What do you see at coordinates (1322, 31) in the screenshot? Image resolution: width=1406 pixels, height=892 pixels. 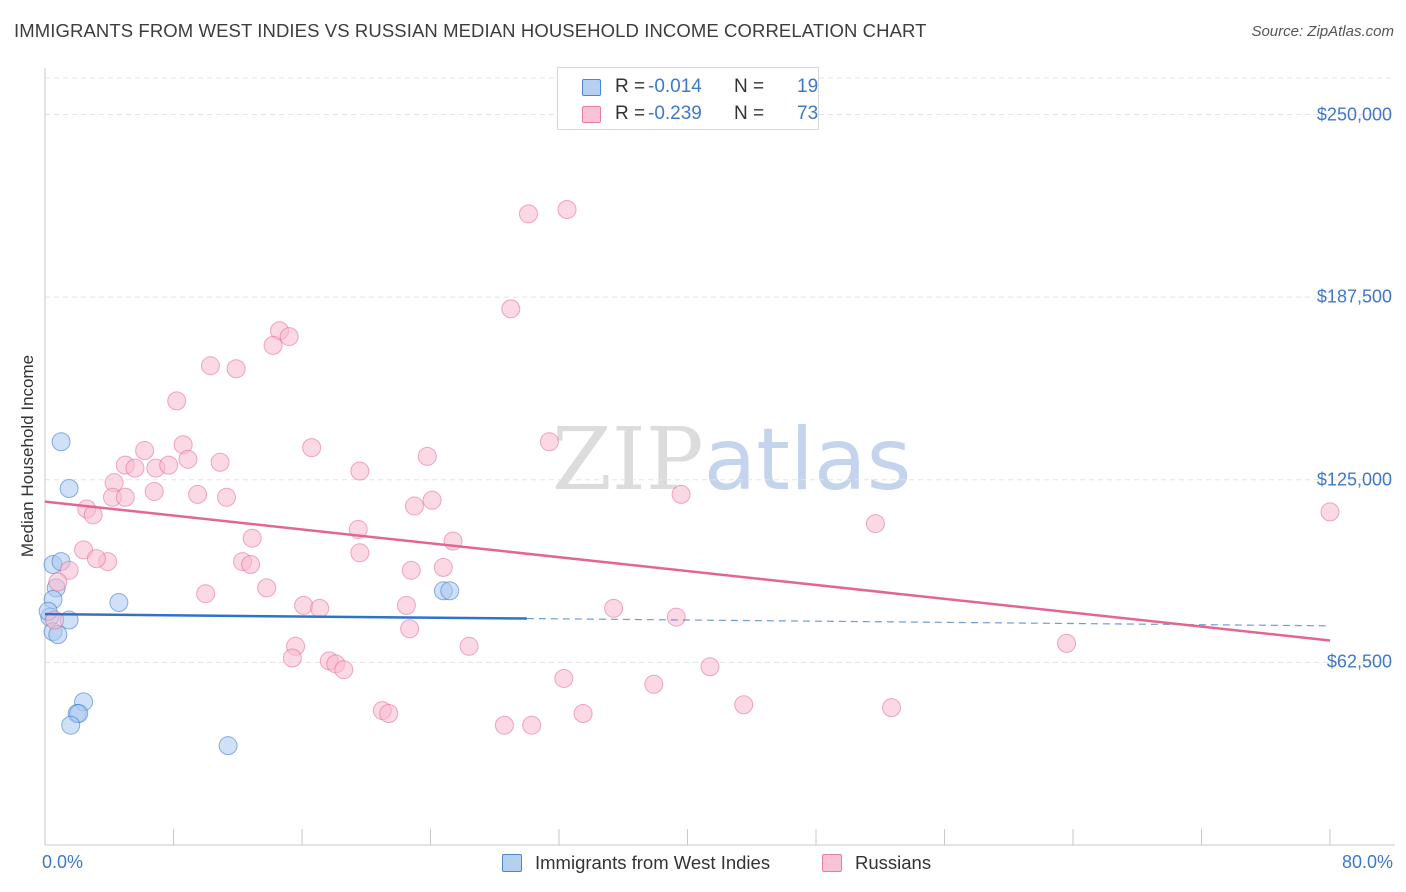 I see `source-label: Source: ZipAtlas.com` at bounding box center [1322, 31].